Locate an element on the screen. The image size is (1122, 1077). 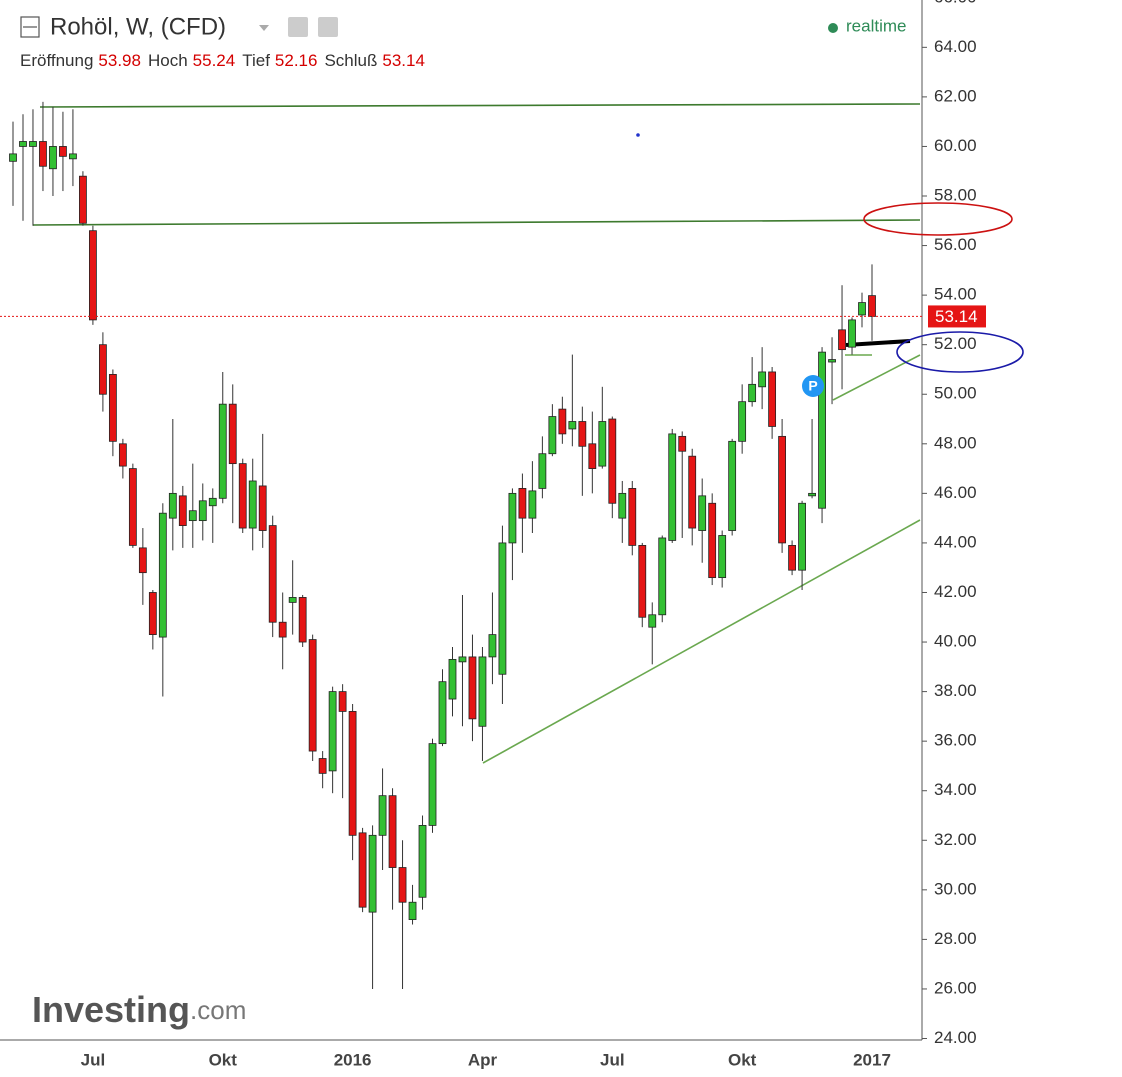
y-tick-label: 30.00 is located at coordinates (955, 888).